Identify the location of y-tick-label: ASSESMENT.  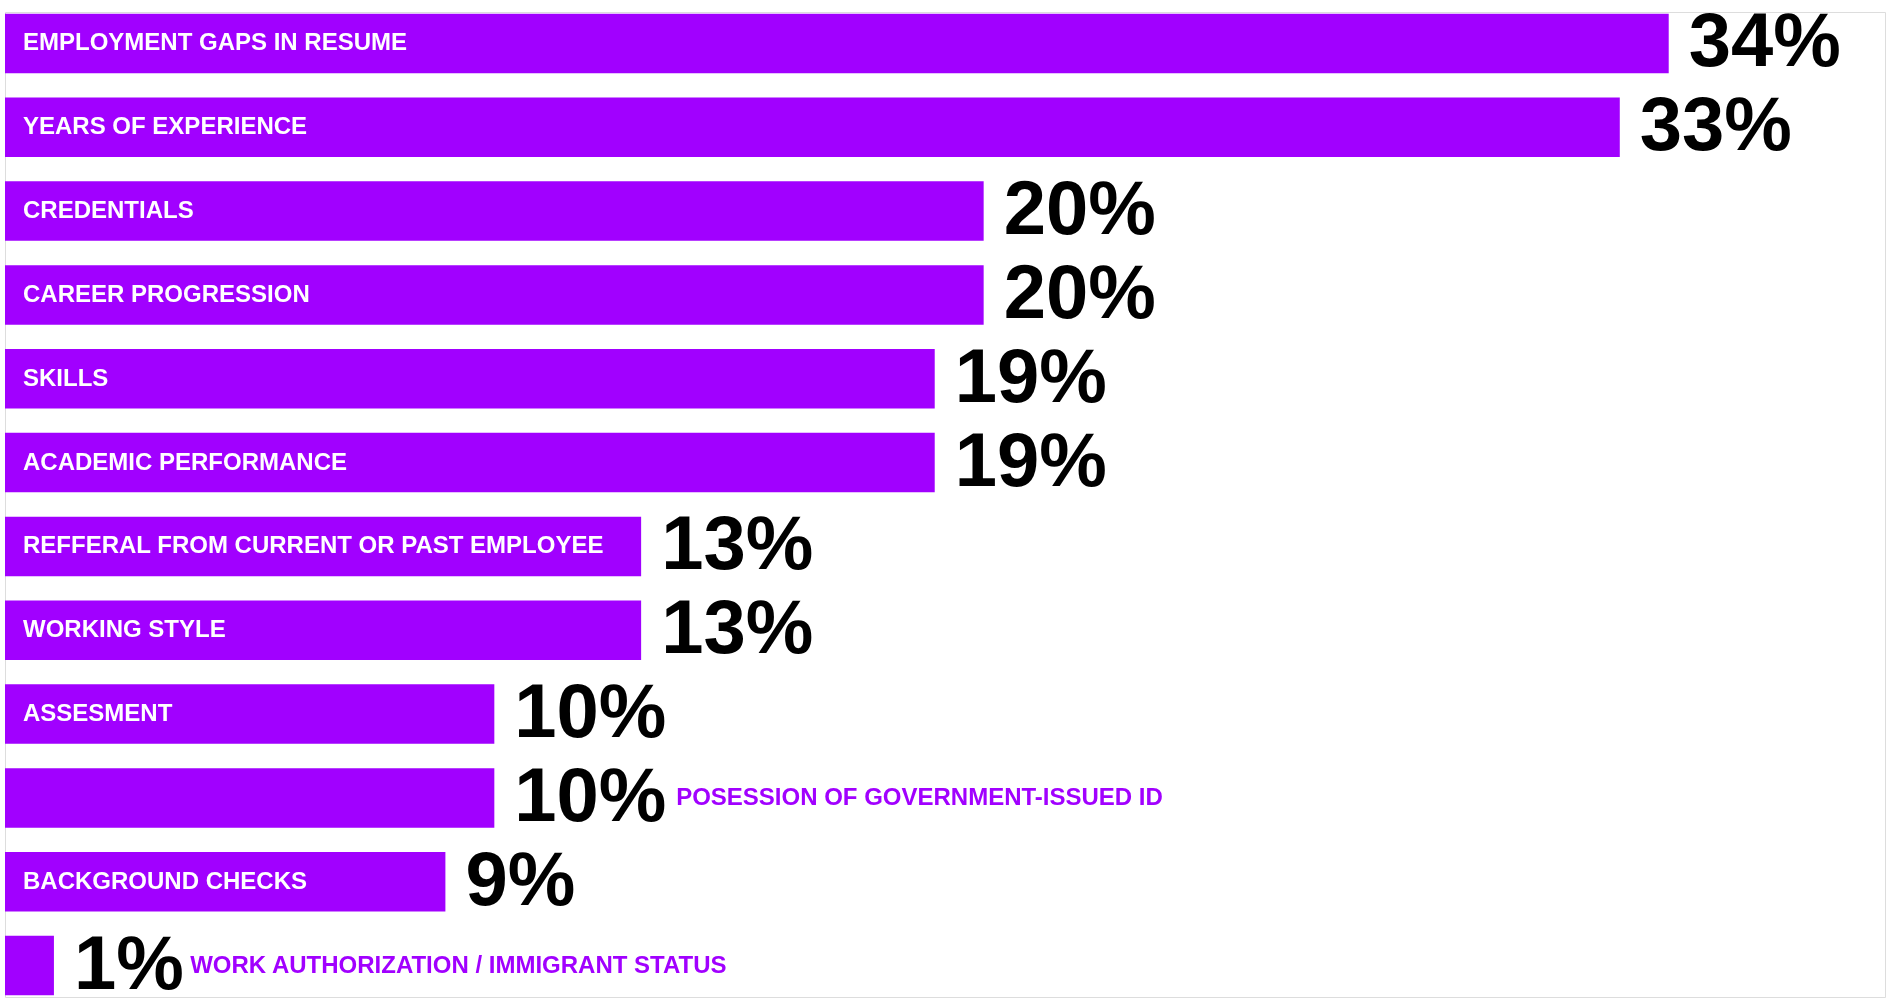
(98, 713).